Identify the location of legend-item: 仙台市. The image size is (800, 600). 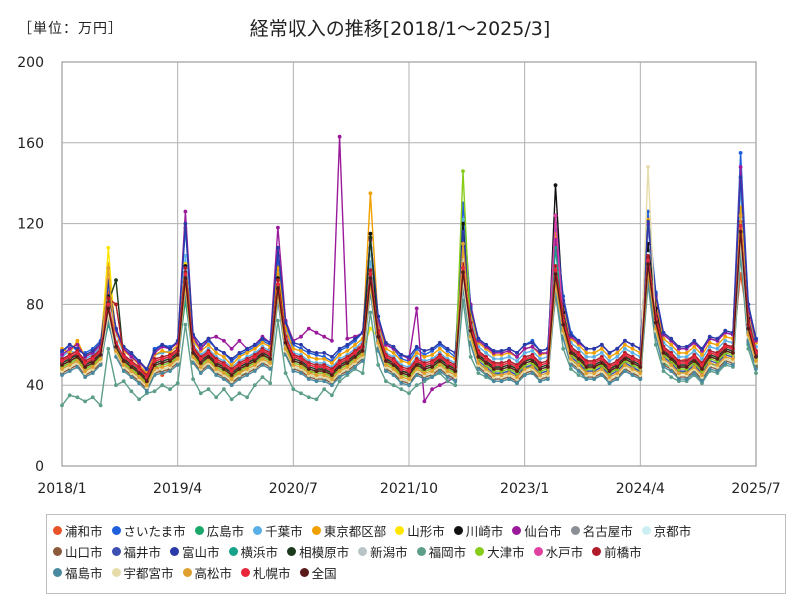
(537, 530).